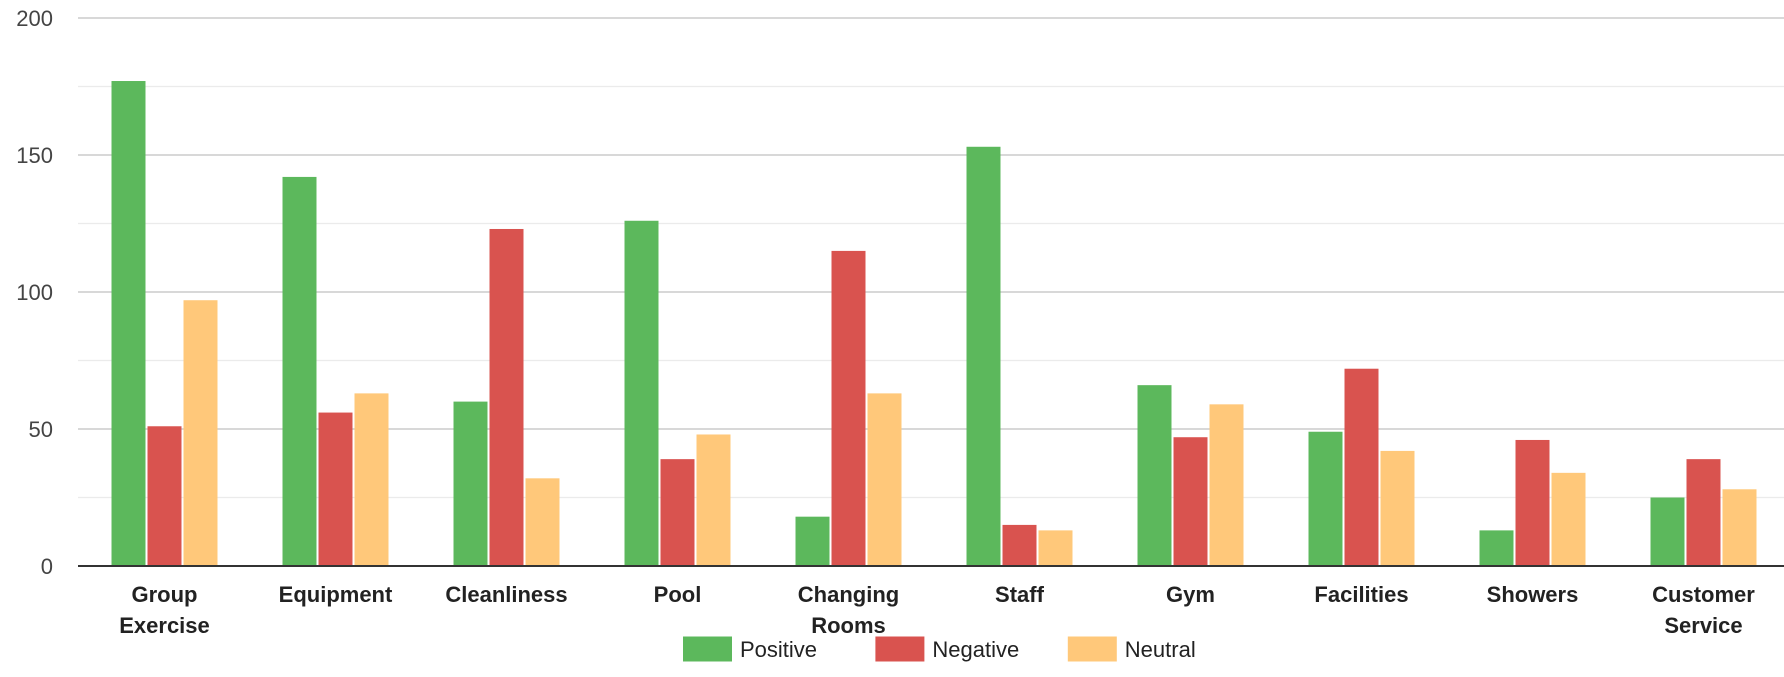  I want to click on x-tick-label: Pool, so click(678, 594).